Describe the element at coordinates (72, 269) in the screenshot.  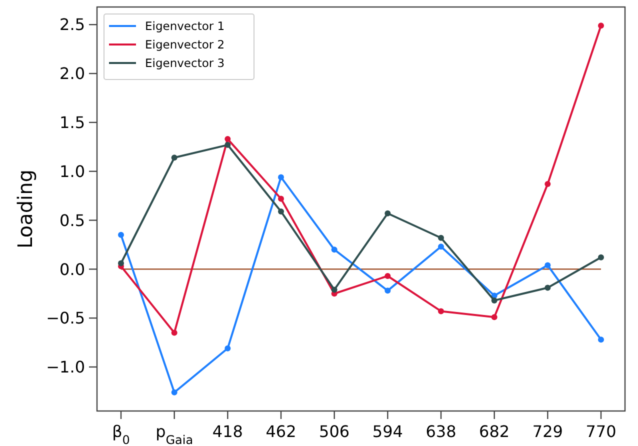
I see `y-tick-label: 0.0` at that location.